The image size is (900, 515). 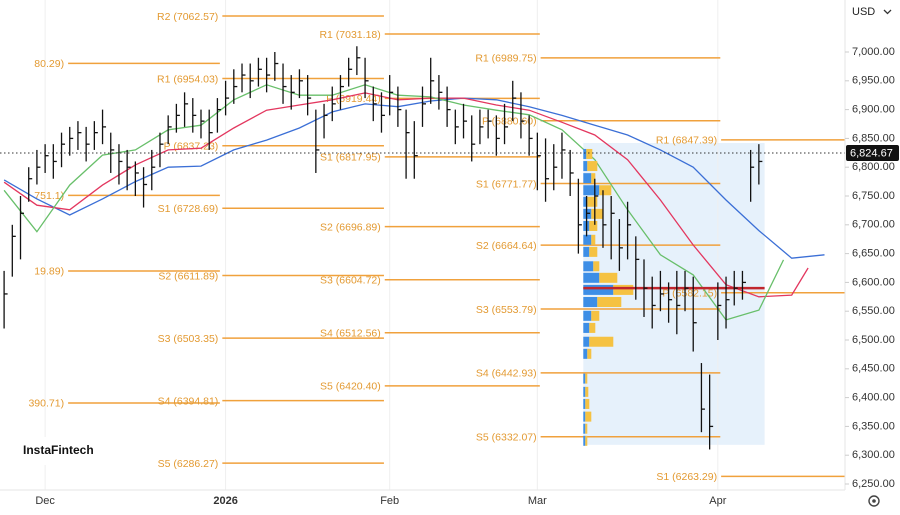 What do you see at coordinates (225, 501) in the screenshot?
I see `x-tick-label: 2026` at bounding box center [225, 501].